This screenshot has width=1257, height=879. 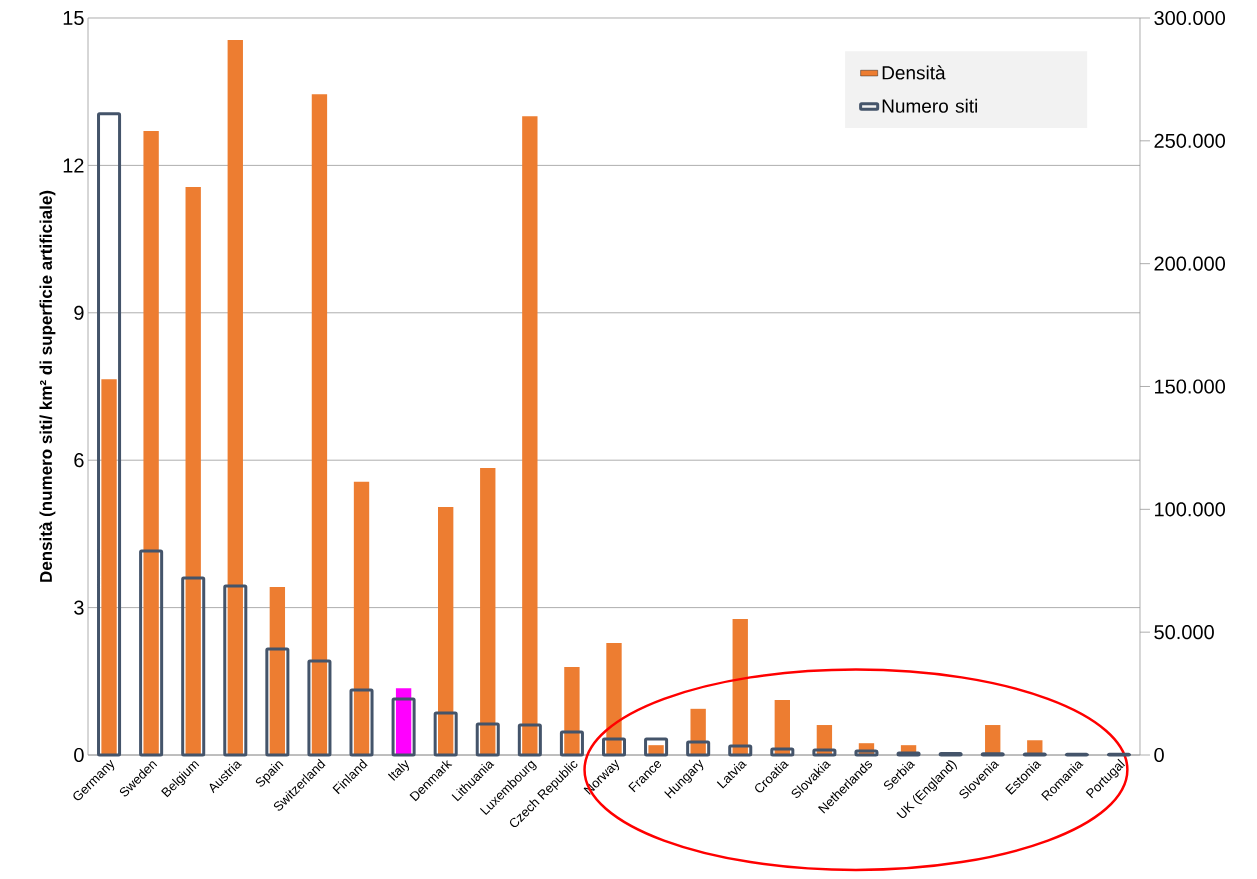 What do you see at coordinates (398, 770) in the screenshot?
I see `x-tick-label: Italy` at bounding box center [398, 770].